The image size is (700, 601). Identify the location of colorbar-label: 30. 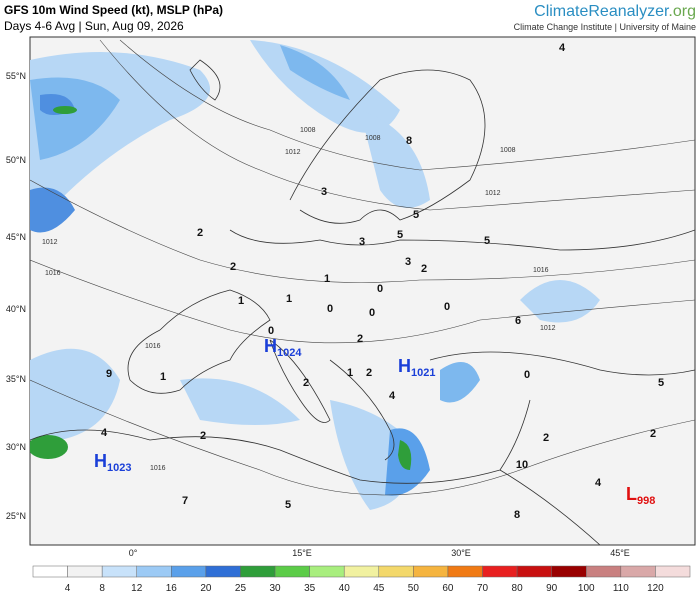
(275, 588).